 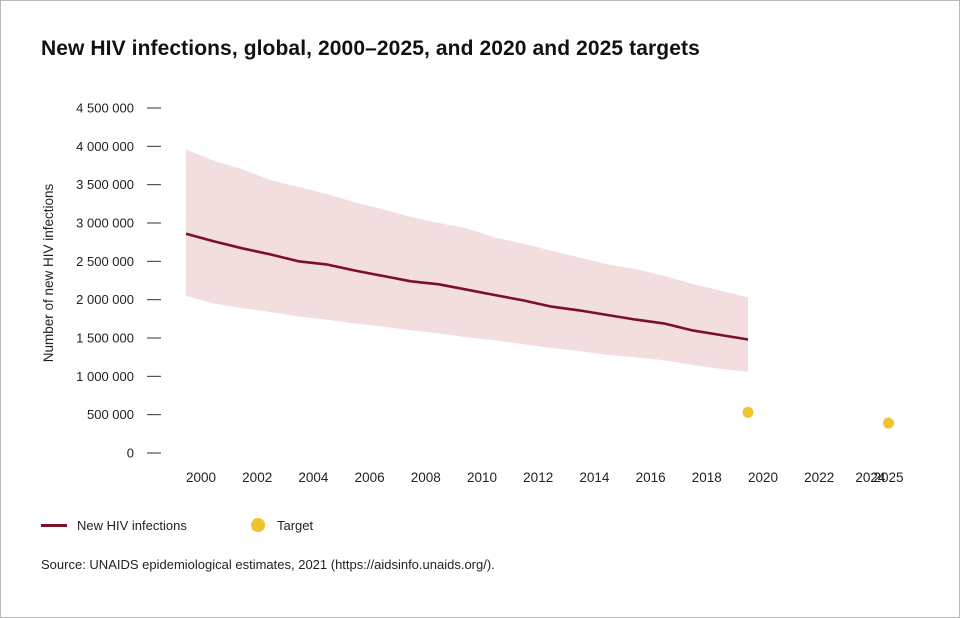 I want to click on x-tick-label: 2010, so click(x=482, y=477).